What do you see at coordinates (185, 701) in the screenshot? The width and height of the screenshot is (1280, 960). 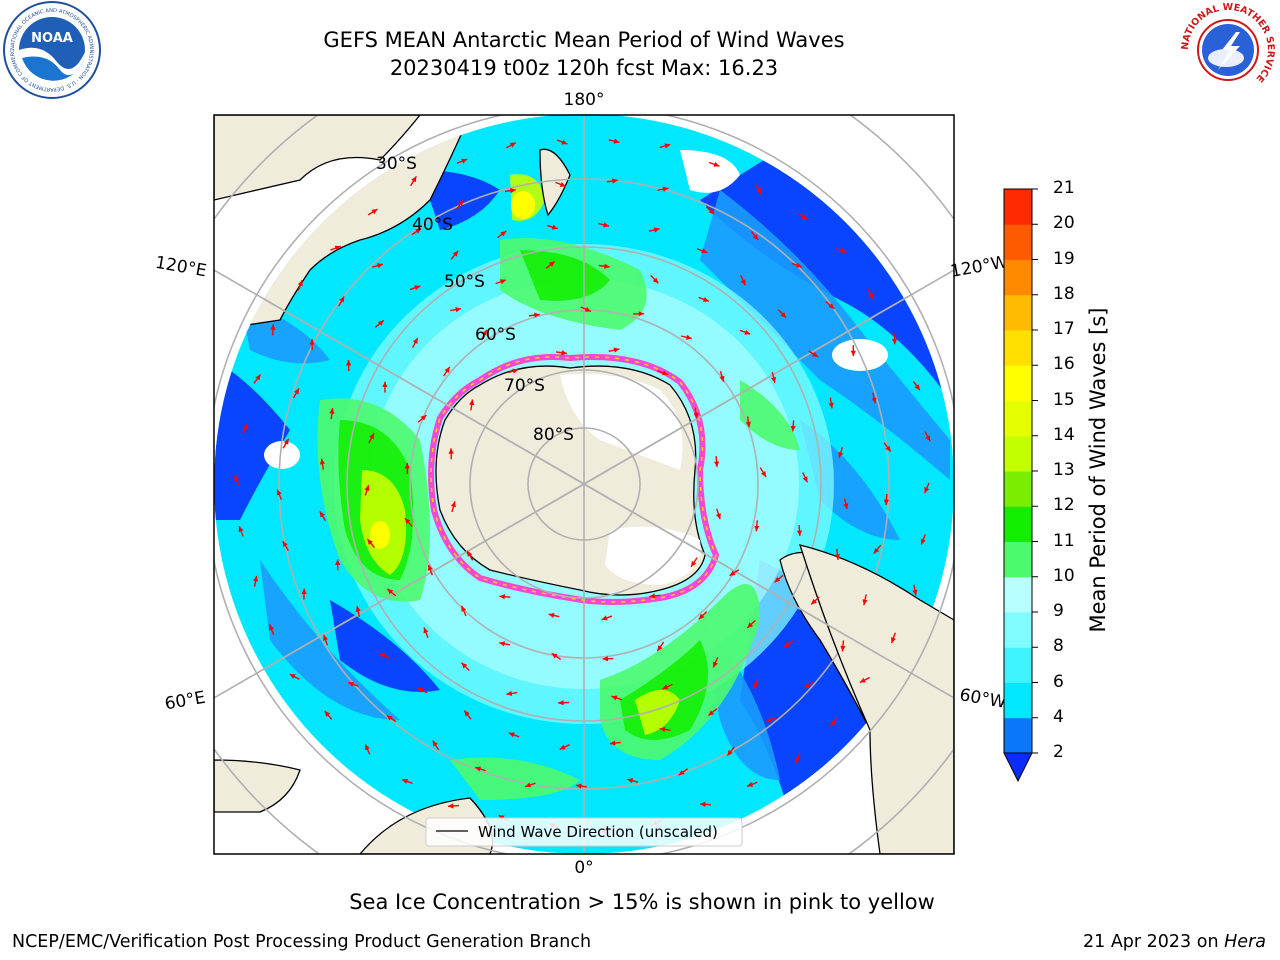 I see `meridian-label-60e: 60°E` at bounding box center [185, 701].